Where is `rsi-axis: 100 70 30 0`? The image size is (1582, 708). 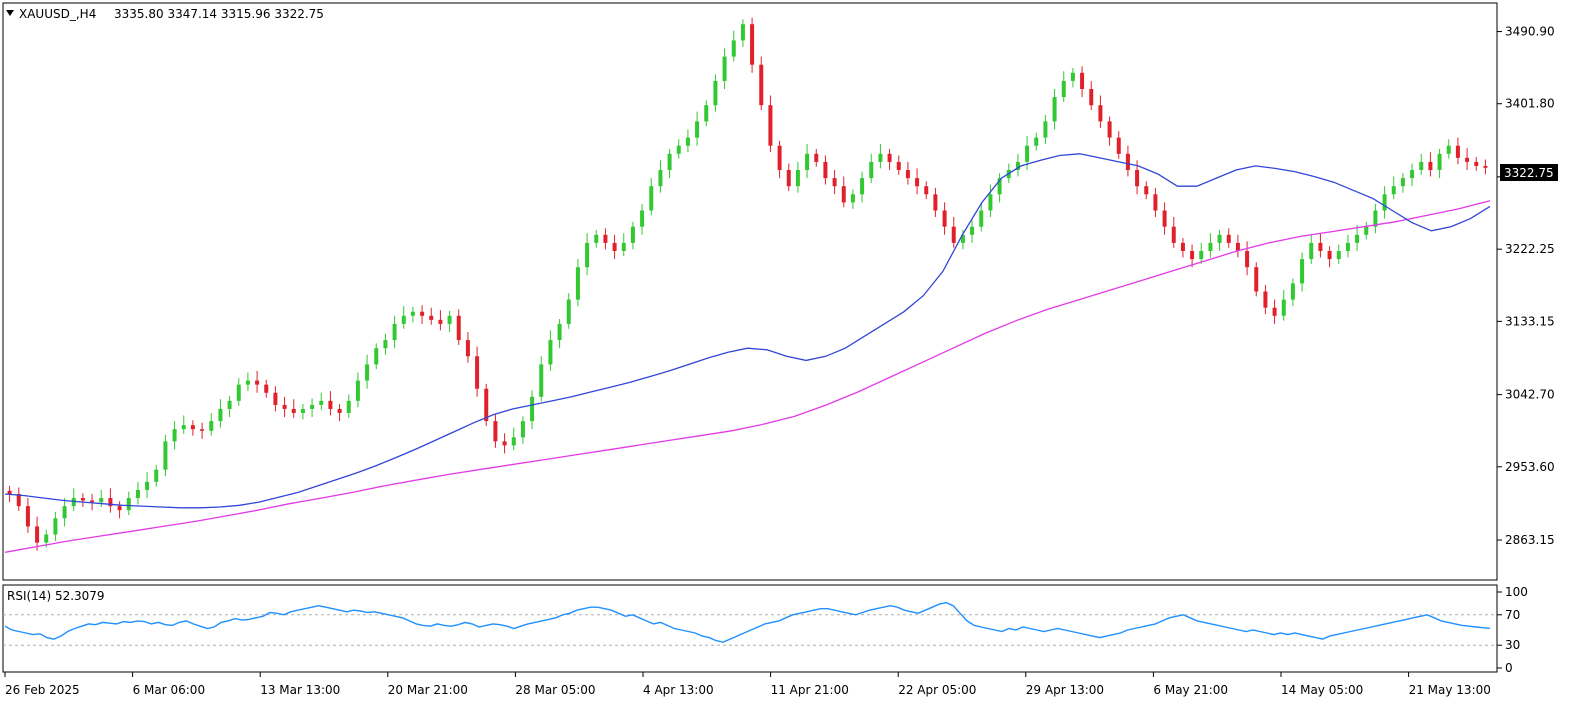 rsi-axis: 100 70 30 0 is located at coordinates (1512, 630).